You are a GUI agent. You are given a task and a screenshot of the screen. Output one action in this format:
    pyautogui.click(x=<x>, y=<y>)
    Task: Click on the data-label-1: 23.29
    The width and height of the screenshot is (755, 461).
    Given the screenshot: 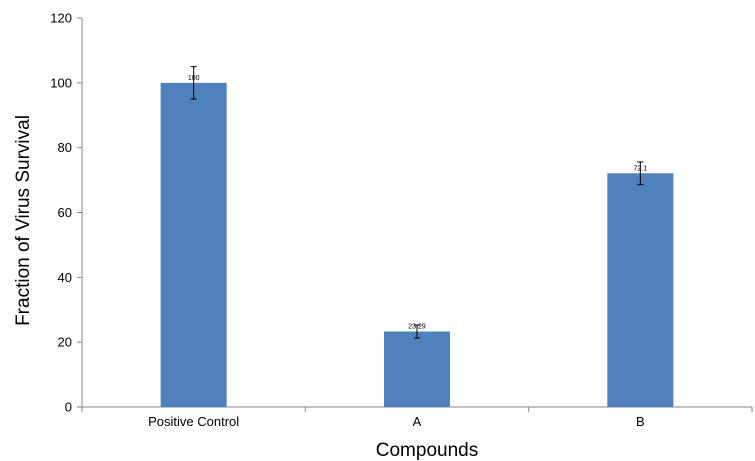 What is the action you would take?
    pyautogui.click(x=417, y=327)
    